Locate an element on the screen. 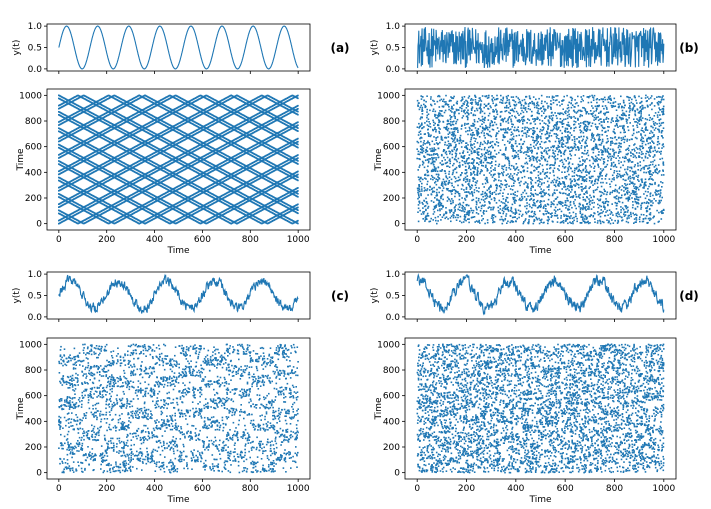 The height and width of the screenshot is (509, 711). panel-1-bottom-ytick-label: 1000 is located at coordinates (30, 96).